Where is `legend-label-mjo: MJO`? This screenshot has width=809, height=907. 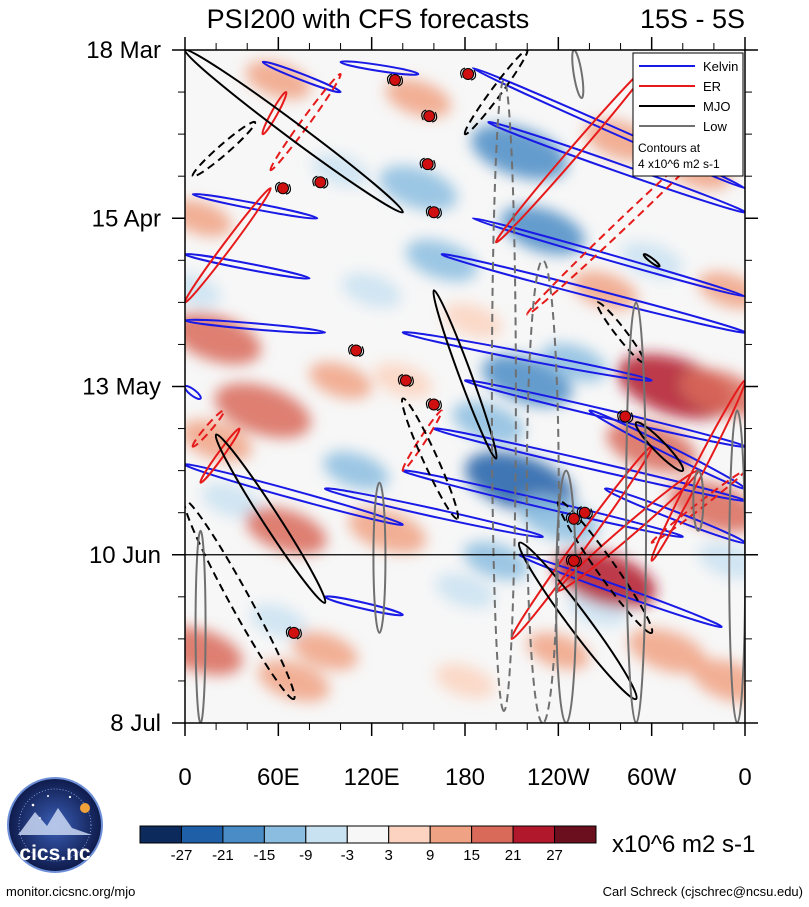 legend-label-mjo: MJO is located at coordinates (716, 106).